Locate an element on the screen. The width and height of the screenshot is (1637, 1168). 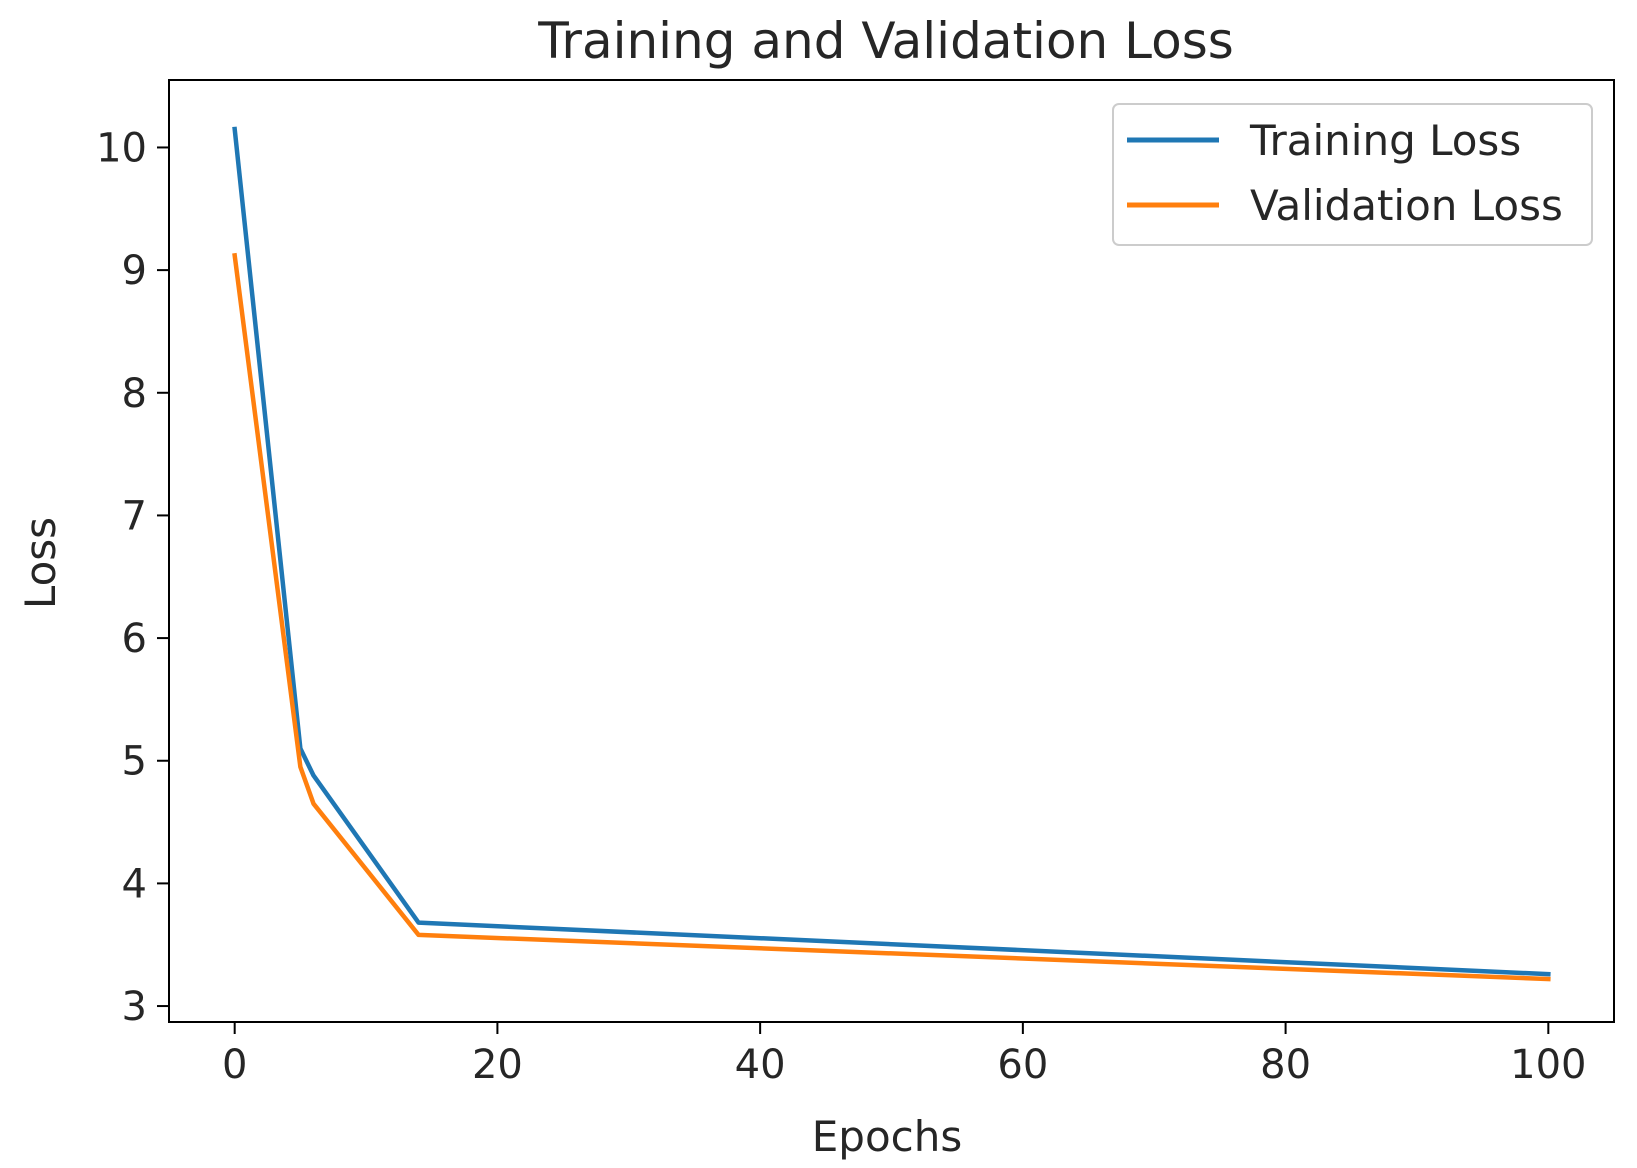
y-tick-label: 10 is located at coordinates (121, 148).